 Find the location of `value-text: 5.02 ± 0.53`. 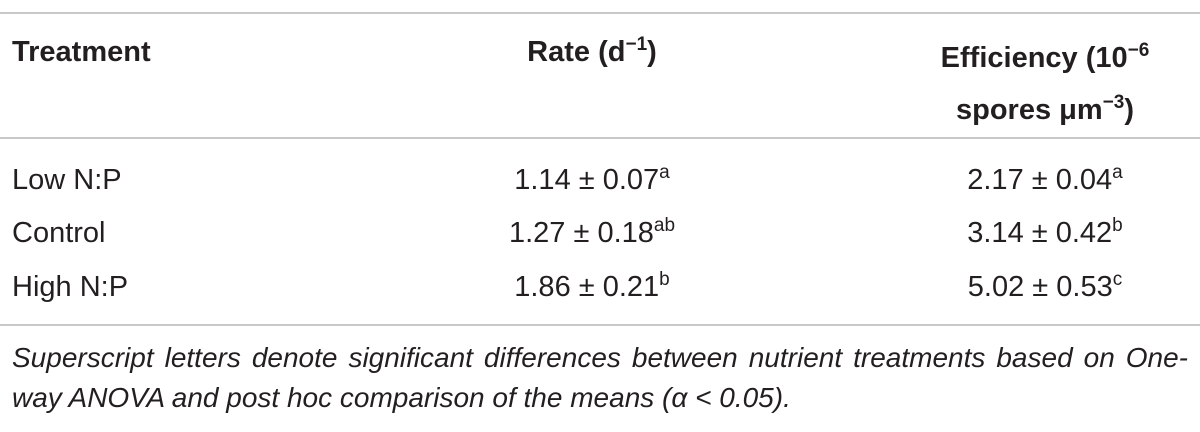

value-text: 5.02 ± 0.53 is located at coordinates (1040, 287).